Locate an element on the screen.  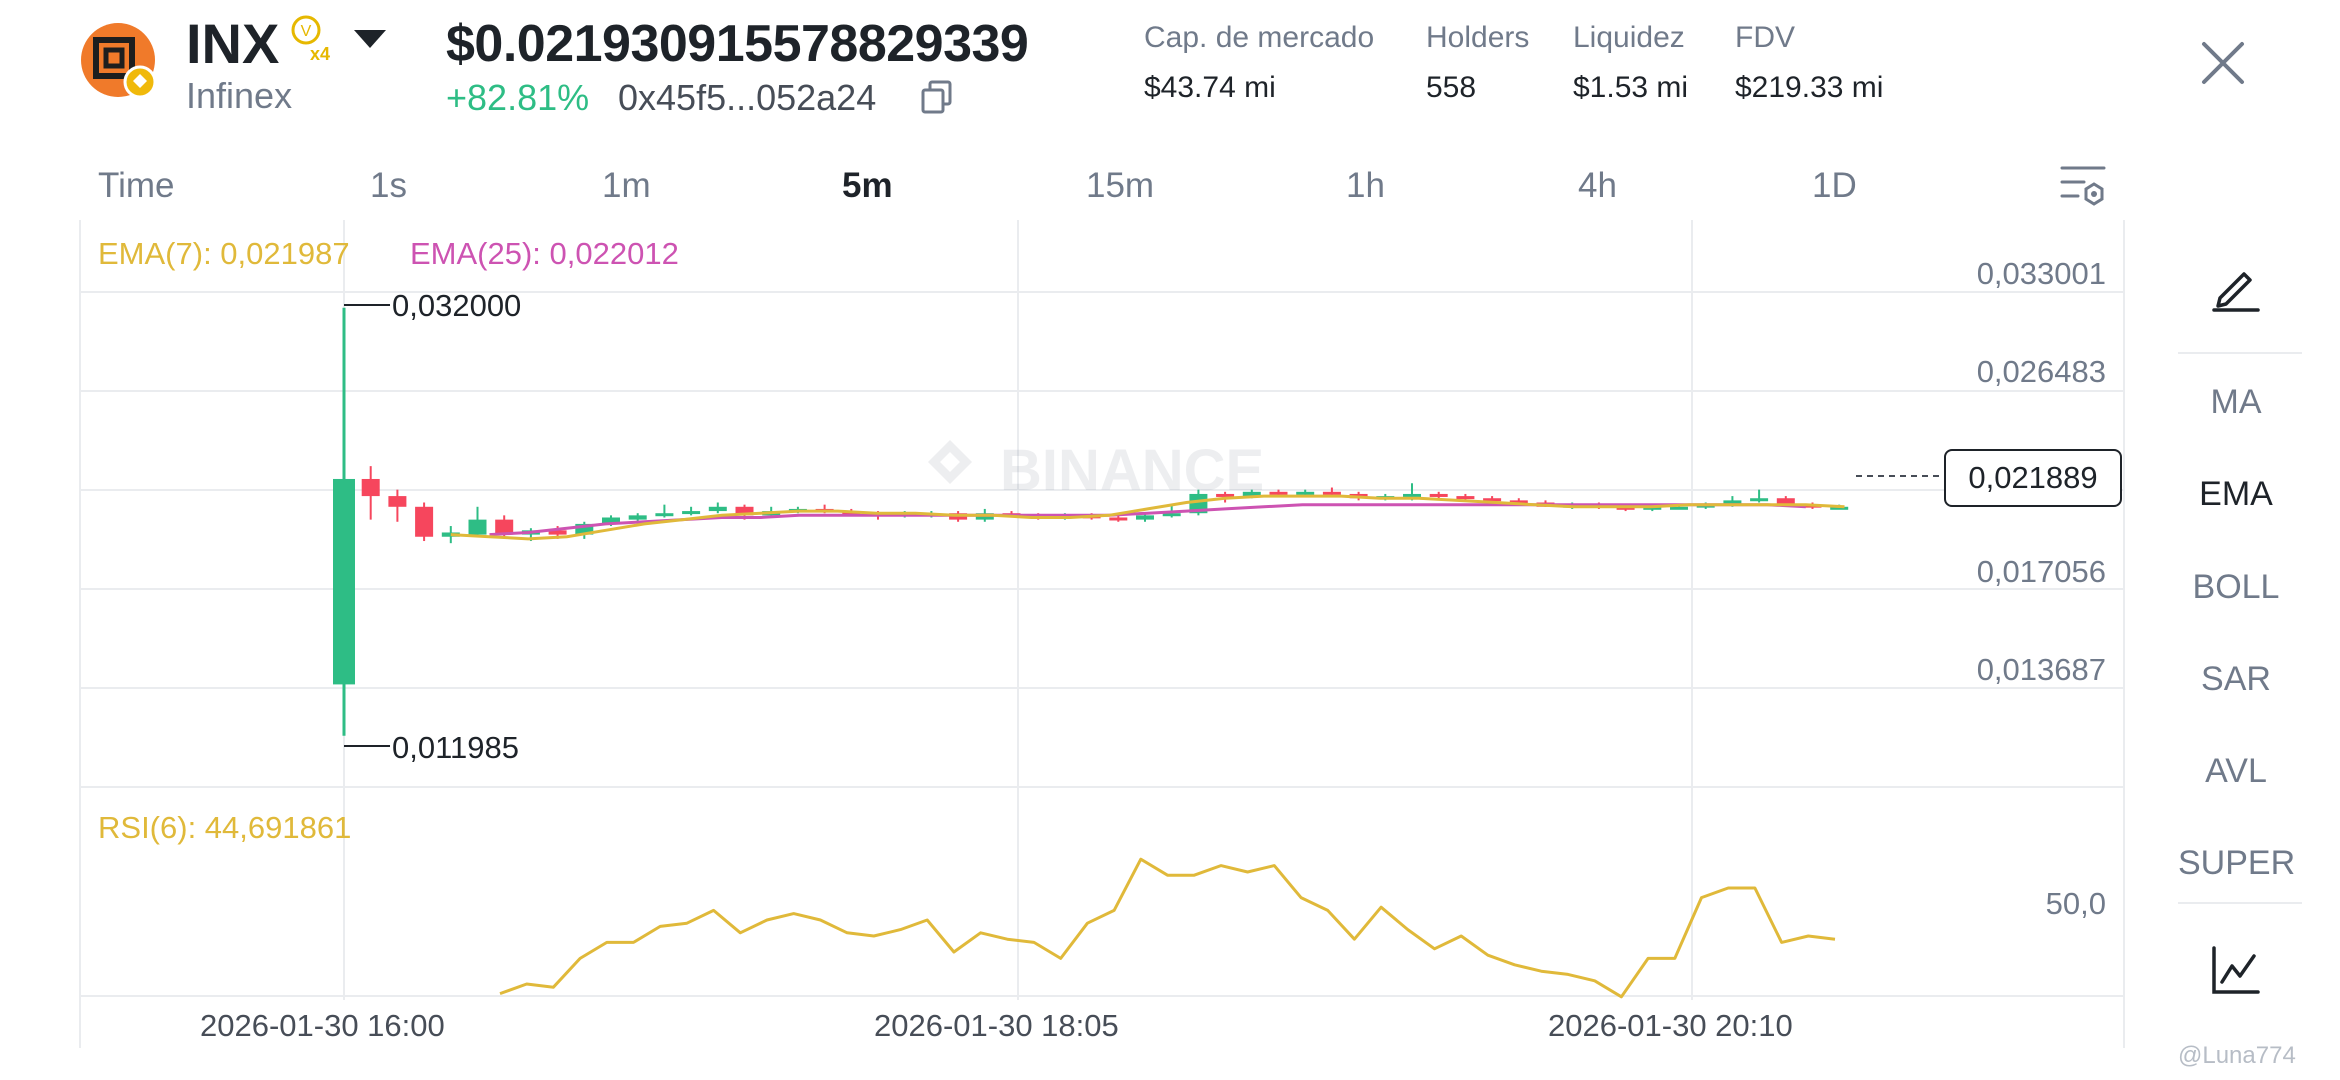
price-axis-label: 0,013687 is located at coordinates (2041, 669).